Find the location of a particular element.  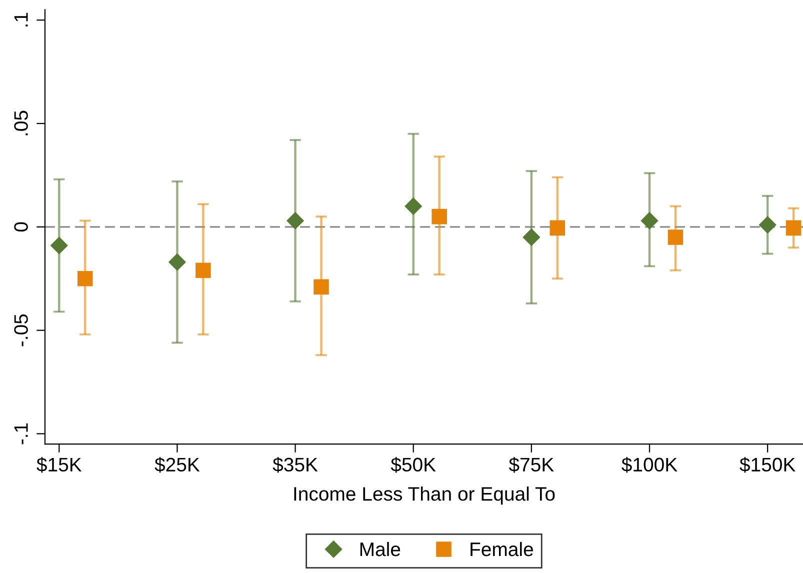

y-tick-label: .05 is located at coordinates (21, 123).